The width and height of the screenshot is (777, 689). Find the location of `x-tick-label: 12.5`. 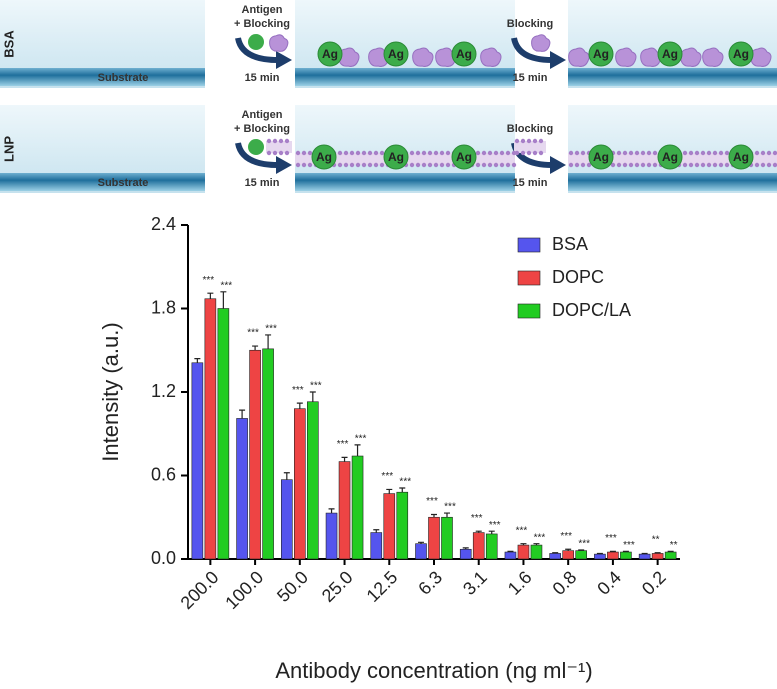

x-tick-label: 12.5 is located at coordinates (382, 586).